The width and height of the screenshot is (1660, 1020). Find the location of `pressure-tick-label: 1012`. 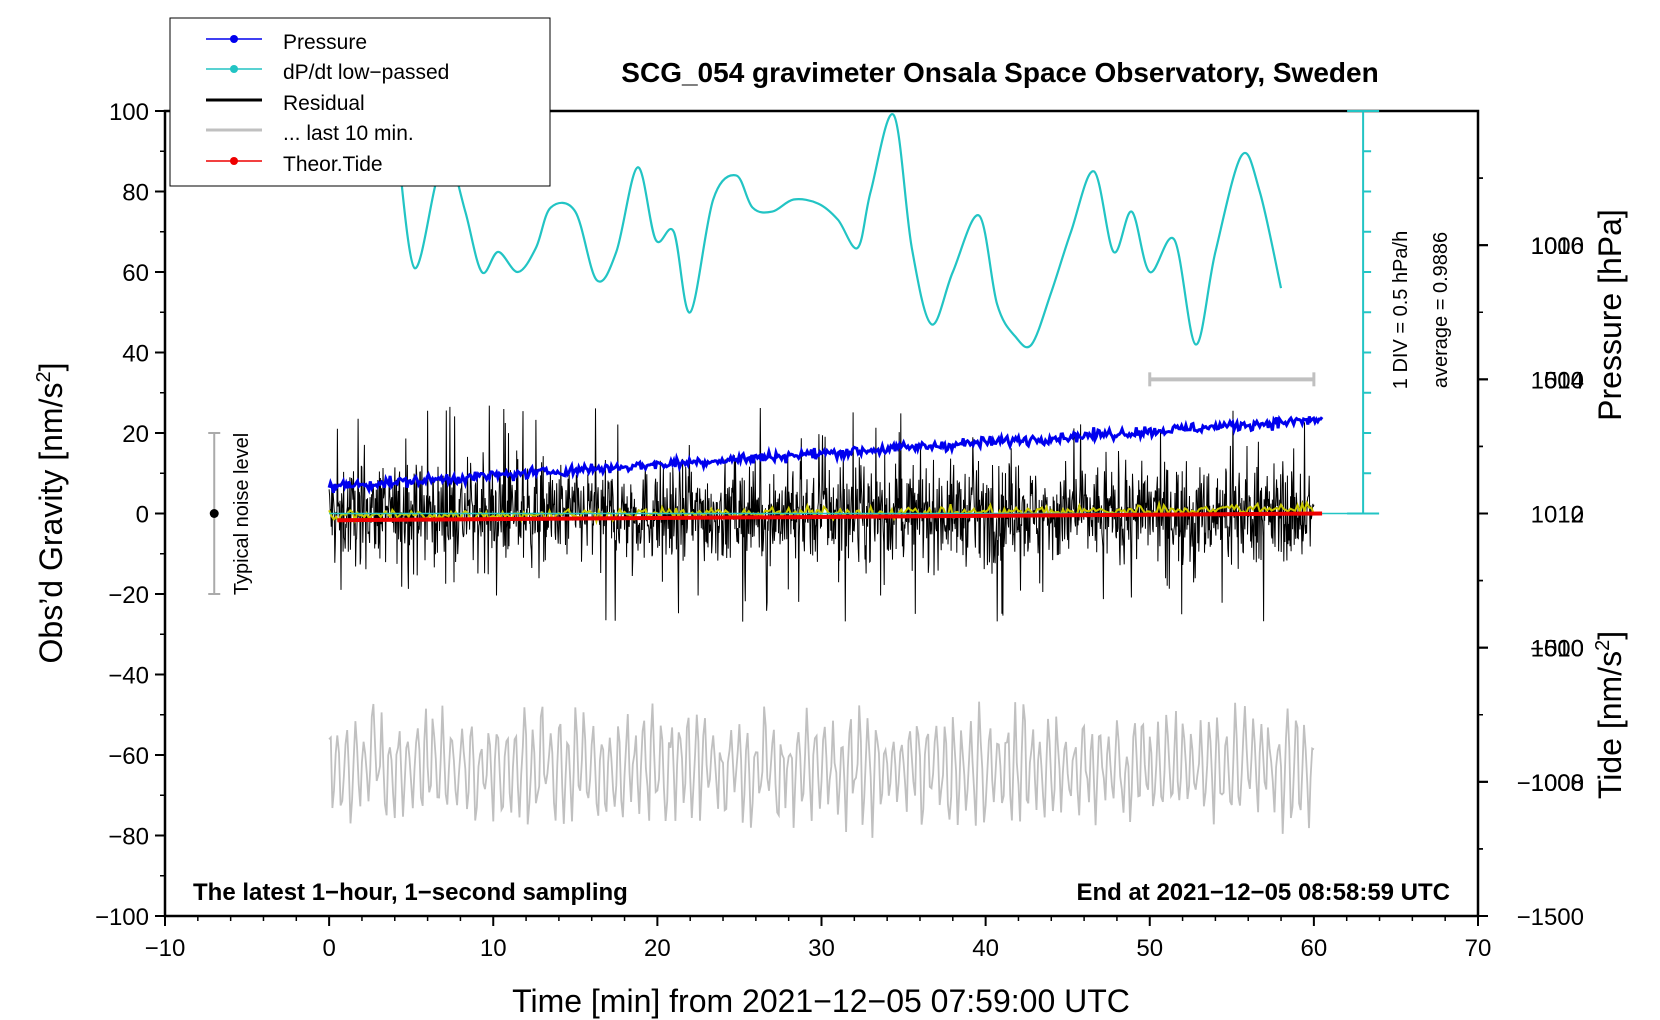

pressure-tick-label: 1012 is located at coordinates (1557, 515).